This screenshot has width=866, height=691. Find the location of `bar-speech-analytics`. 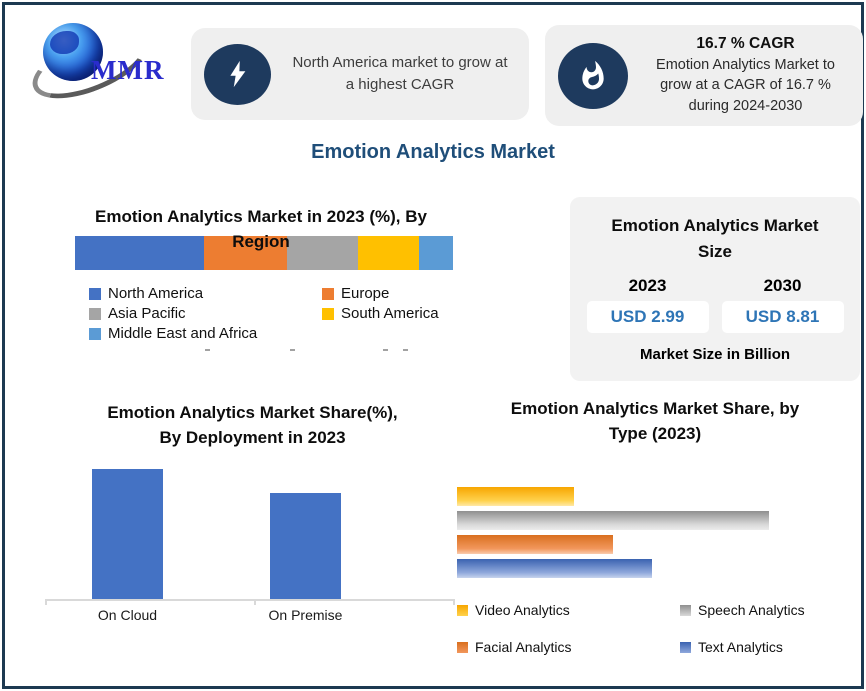

bar-speech-analytics is located at coordinates (613, 521).